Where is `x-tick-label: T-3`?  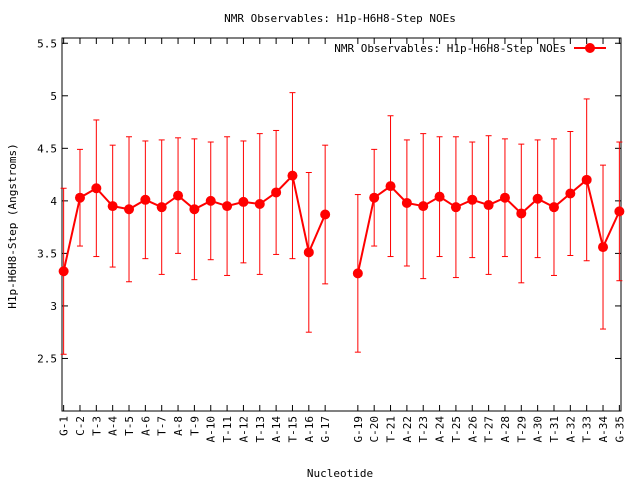 x-tick-label: T-3 is located at coordinates (96, 426).